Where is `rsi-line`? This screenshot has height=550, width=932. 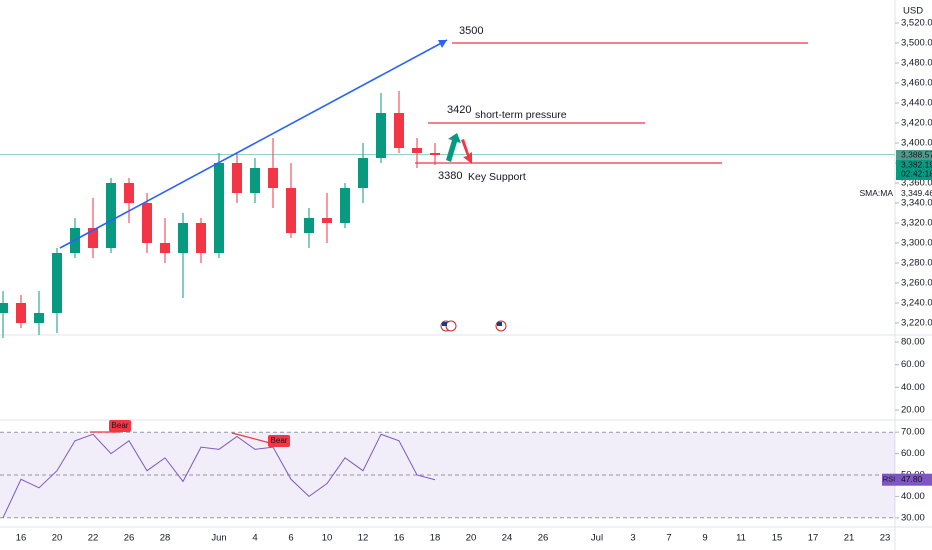
rsi-line is located at coordinates (219, 476).